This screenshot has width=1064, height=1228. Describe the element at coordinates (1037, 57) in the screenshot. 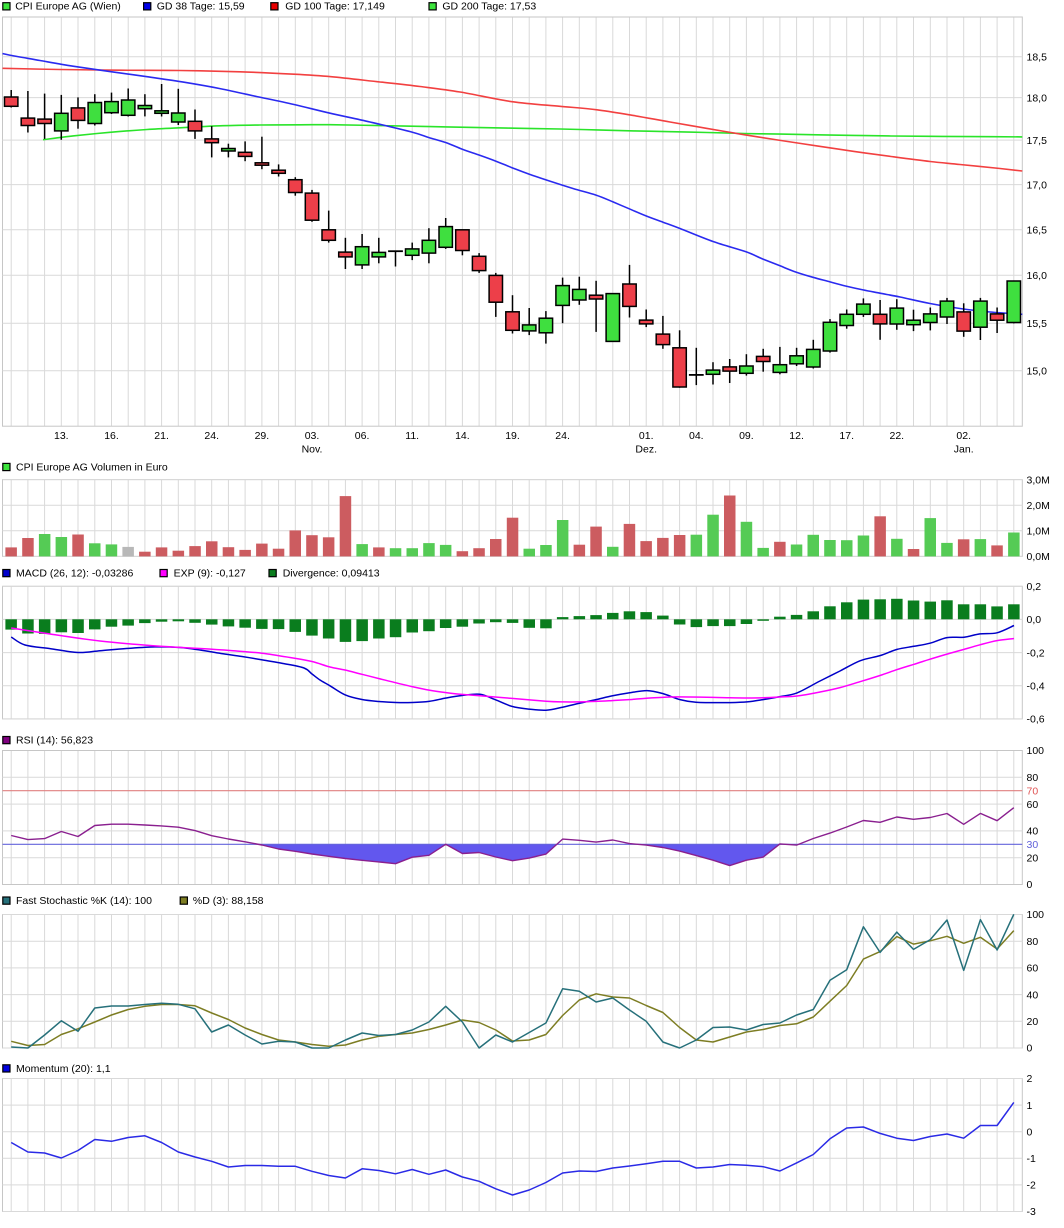

I see `svg-text: 18,5` at that location.